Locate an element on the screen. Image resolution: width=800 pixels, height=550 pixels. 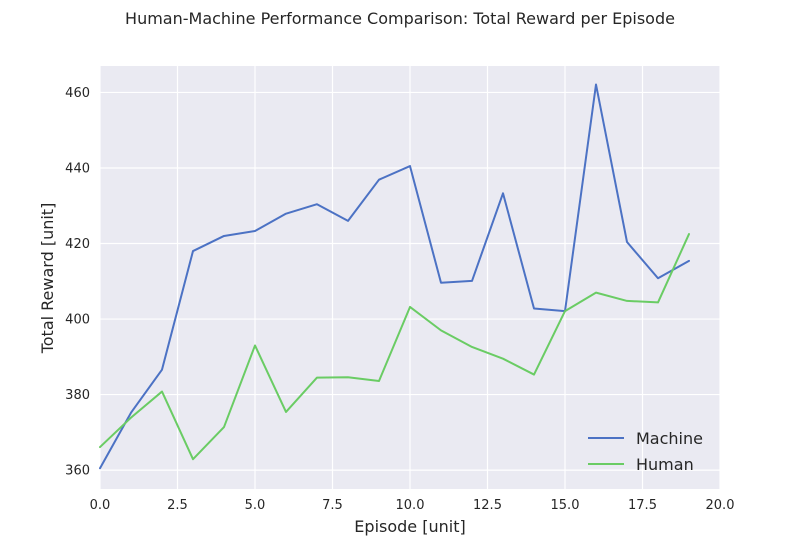
legend-item-machine: Machine is located at coordinates (645, 438).